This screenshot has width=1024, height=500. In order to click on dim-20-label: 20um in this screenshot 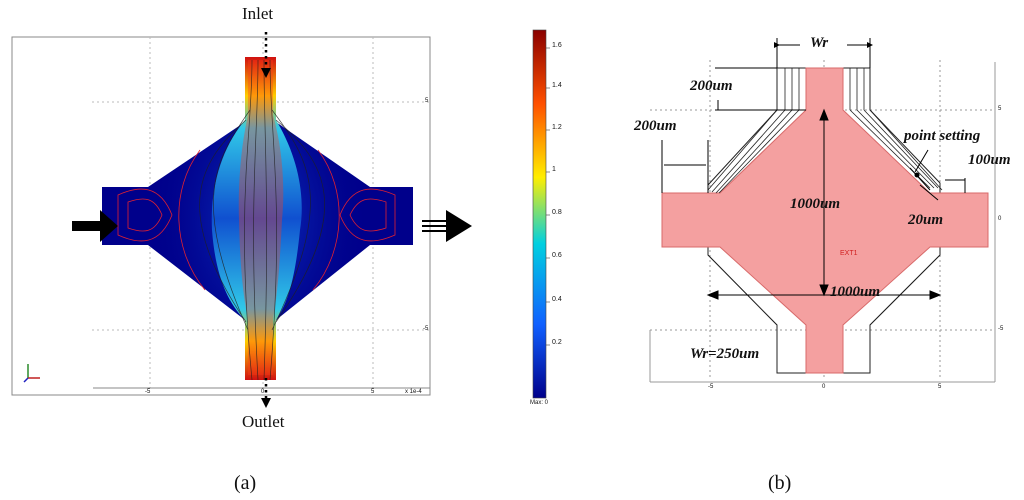, I will do `click(926, 220)`.